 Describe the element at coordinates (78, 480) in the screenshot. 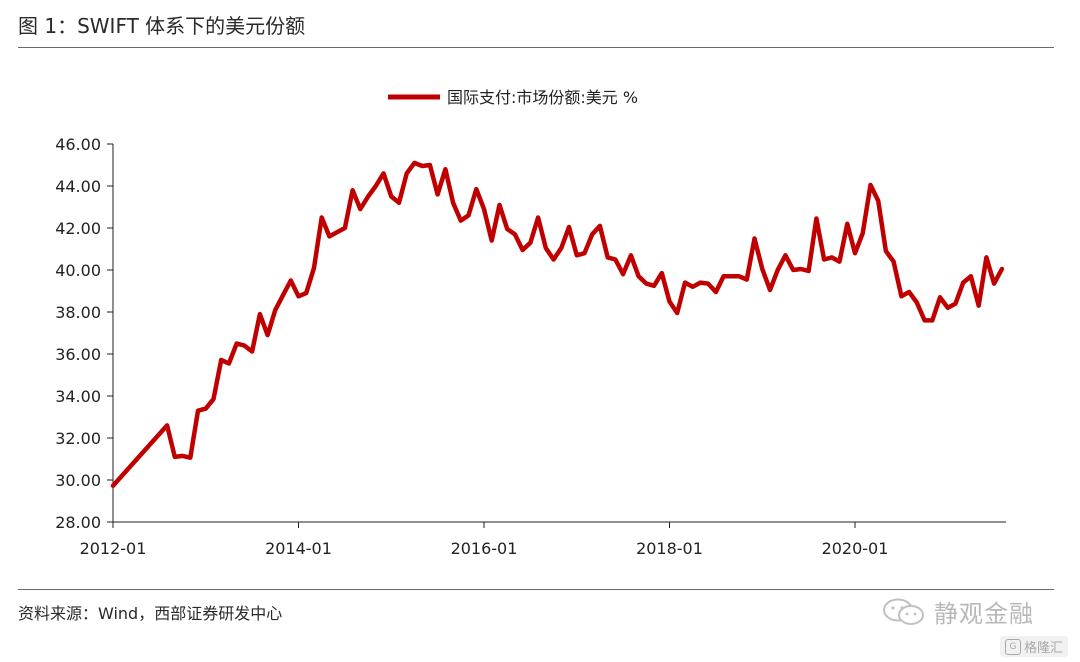

I see `y-tick-label: 30.00` at that location.